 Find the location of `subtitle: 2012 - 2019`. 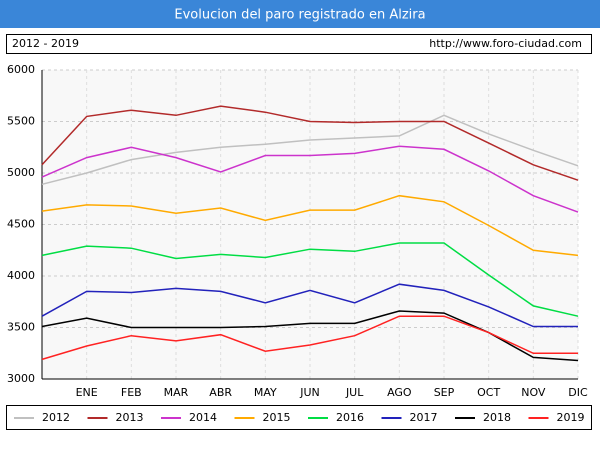

subtitle: 2012 - 2019 is located at coordinates (45, 43).